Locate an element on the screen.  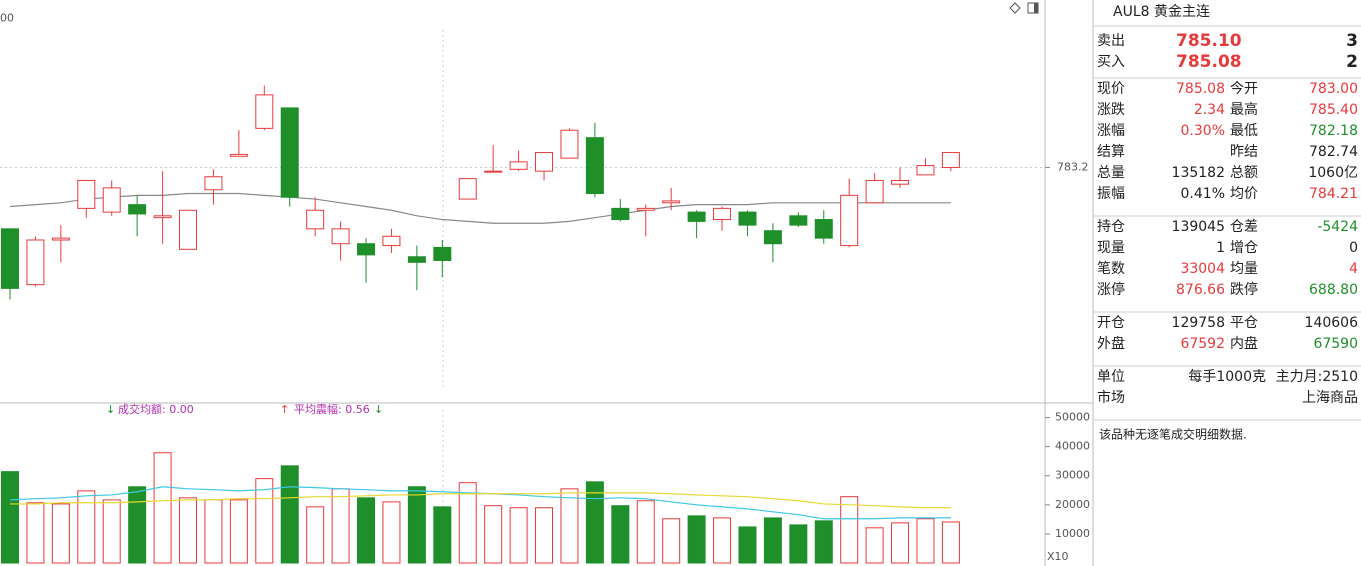
annotation: 成交均额: 0.00 is located at coordinates (156, 409).